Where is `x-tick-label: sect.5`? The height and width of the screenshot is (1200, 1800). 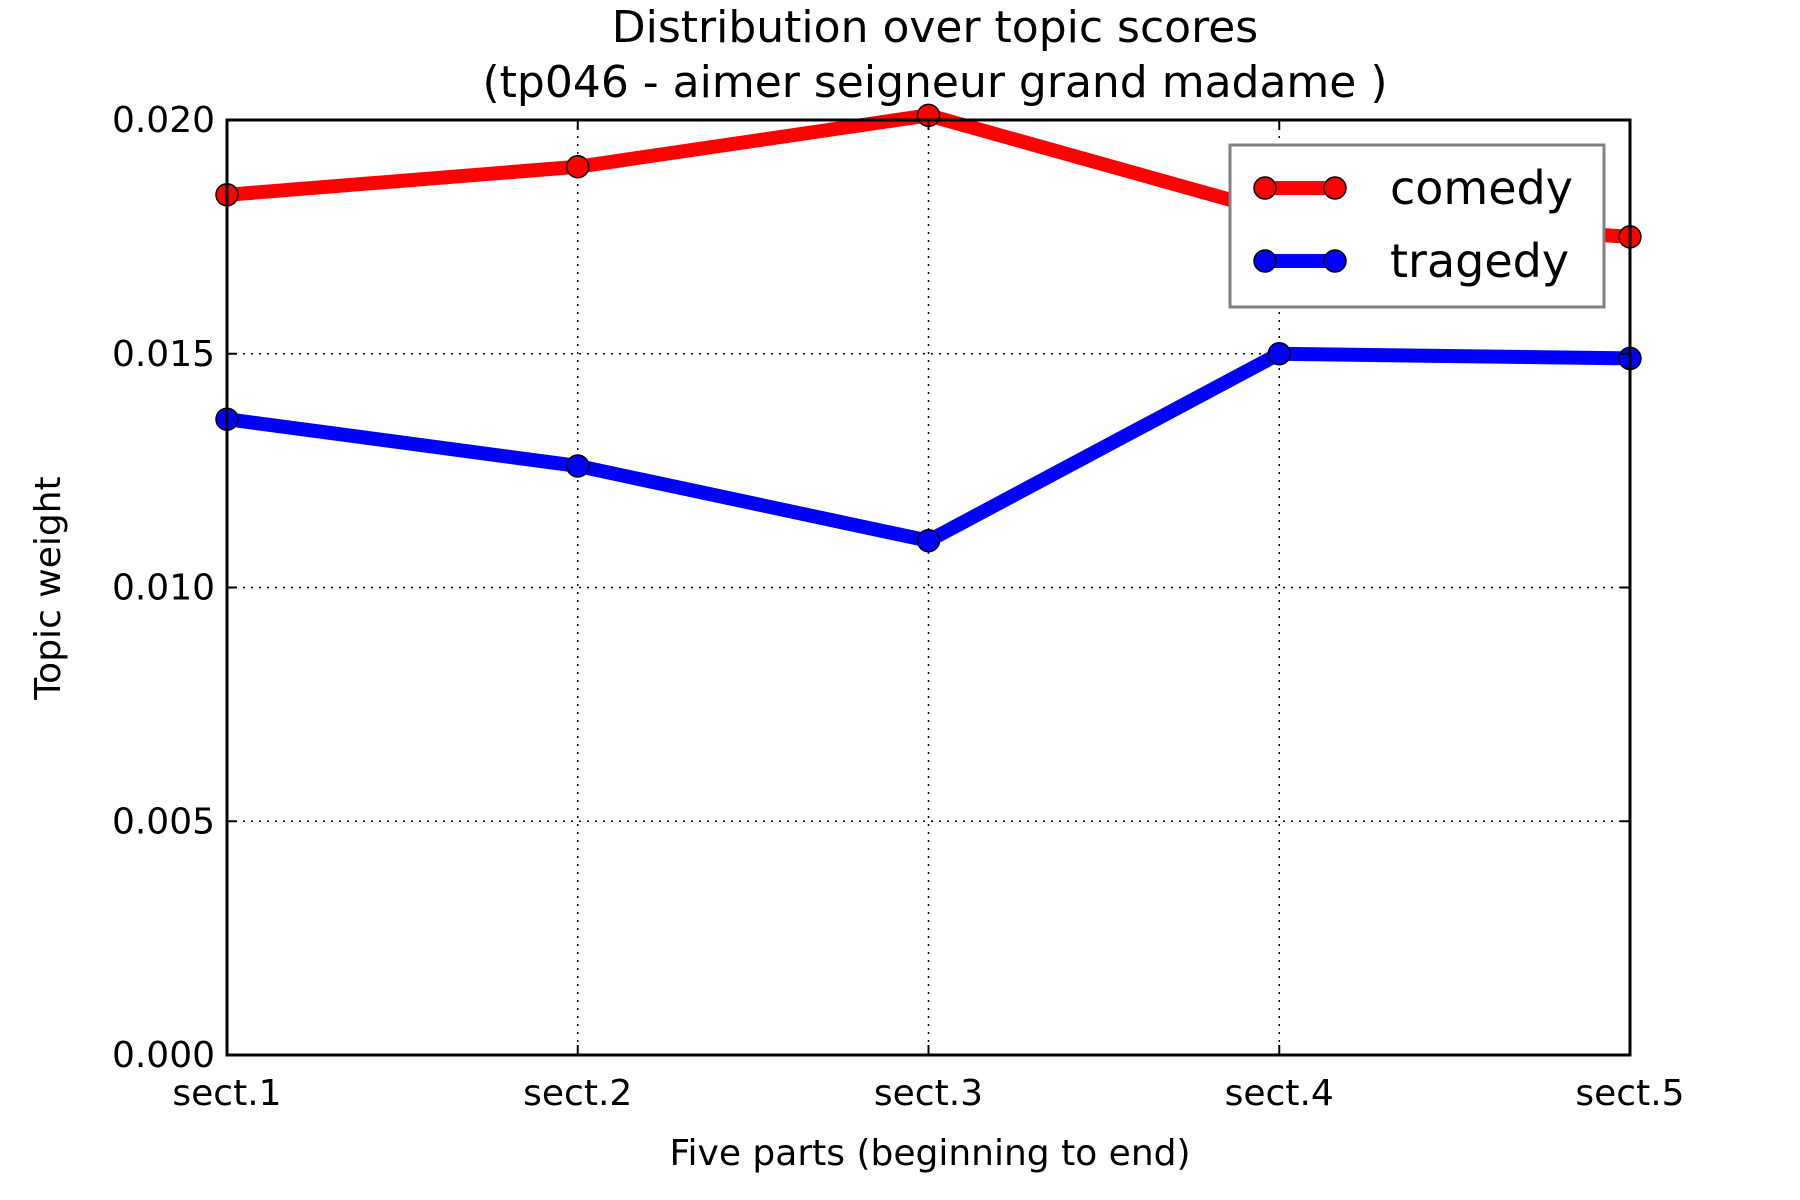
x-tick-label: sect.5 is located at coordinates (1629, 1093).